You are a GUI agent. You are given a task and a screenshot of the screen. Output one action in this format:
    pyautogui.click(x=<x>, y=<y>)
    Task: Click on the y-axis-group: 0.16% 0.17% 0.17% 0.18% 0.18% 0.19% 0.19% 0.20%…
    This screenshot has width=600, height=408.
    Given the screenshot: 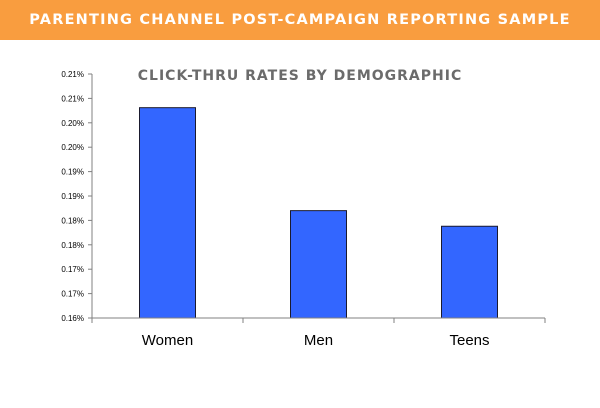 What is the action you would take?
    pyautogui.click(x=77, y=196)
    